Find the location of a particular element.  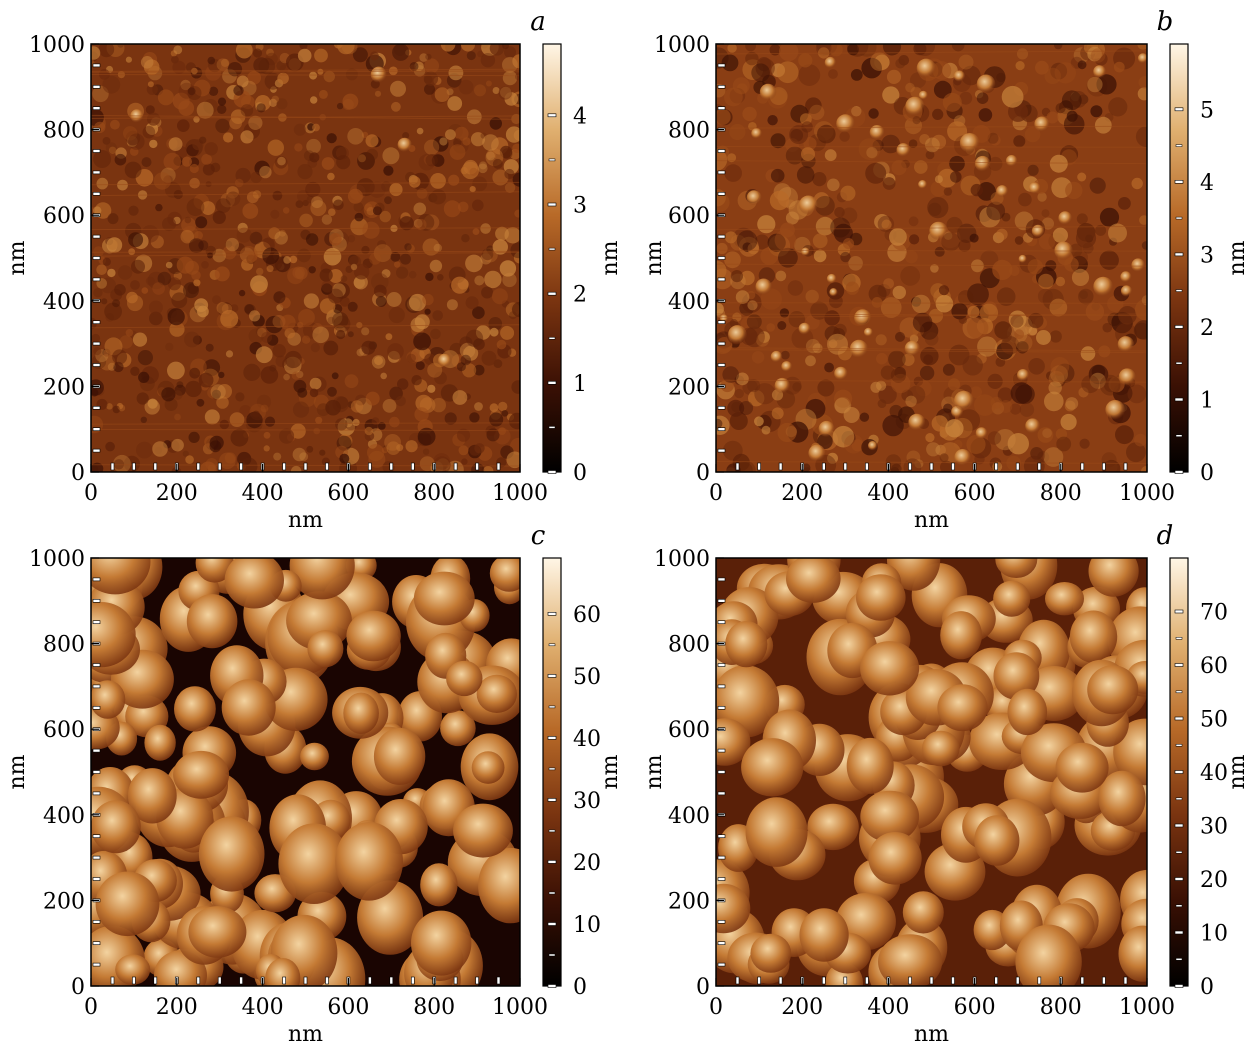

x-tick-label: 200 is located at coordinates (802, 493).